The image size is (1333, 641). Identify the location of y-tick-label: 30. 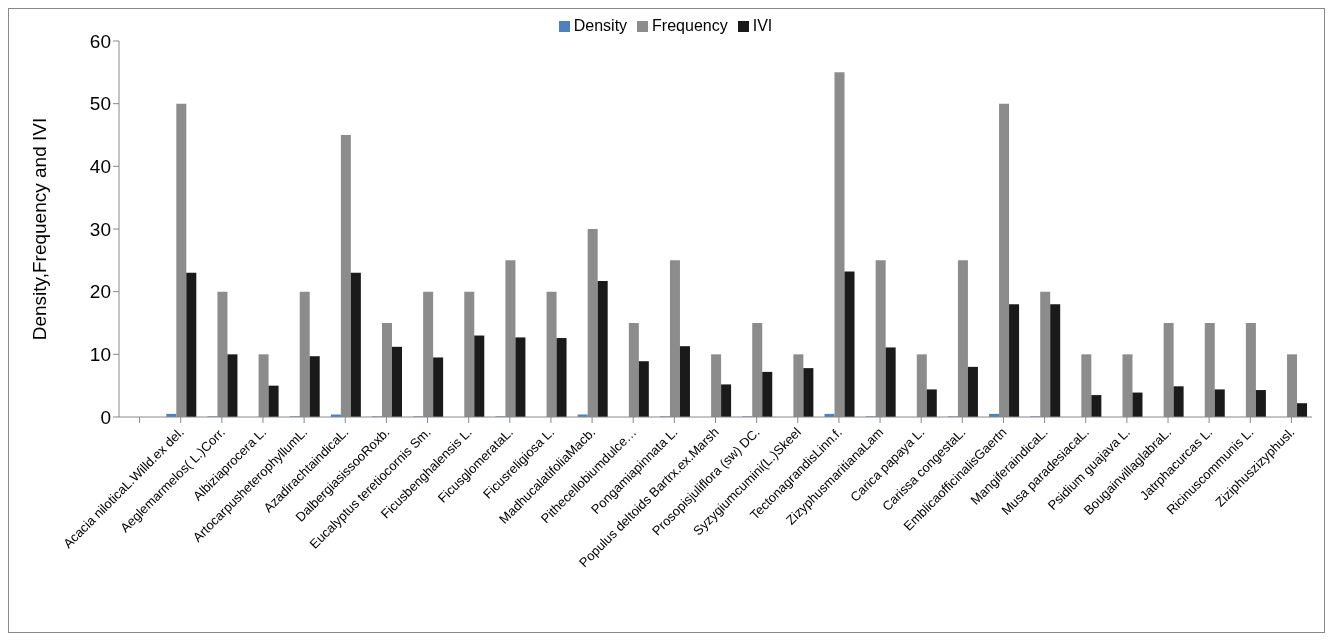
(100, 229).